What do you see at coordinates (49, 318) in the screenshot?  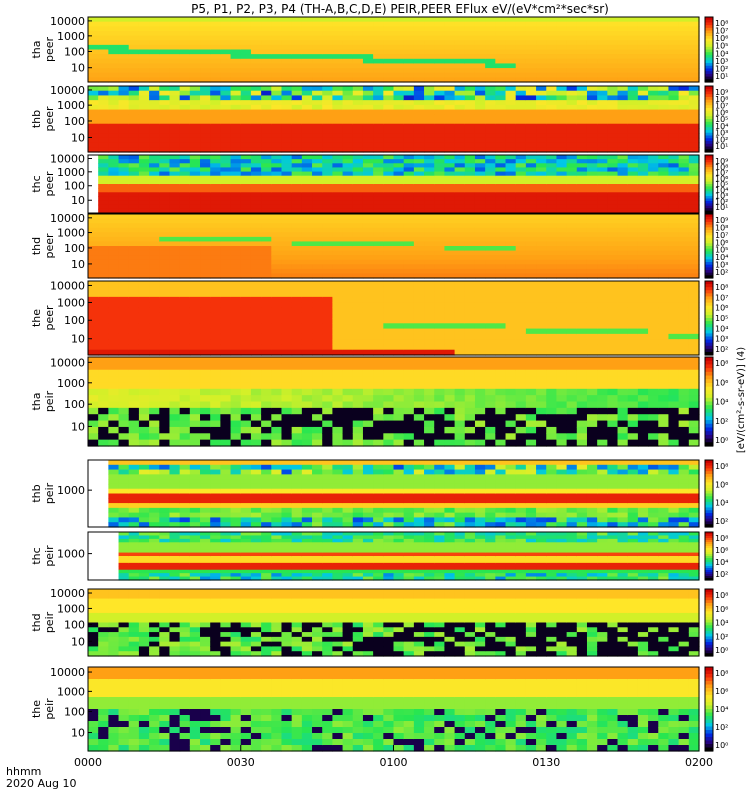 I see `panel-product-label: peer` at bounding box center [49, 318].